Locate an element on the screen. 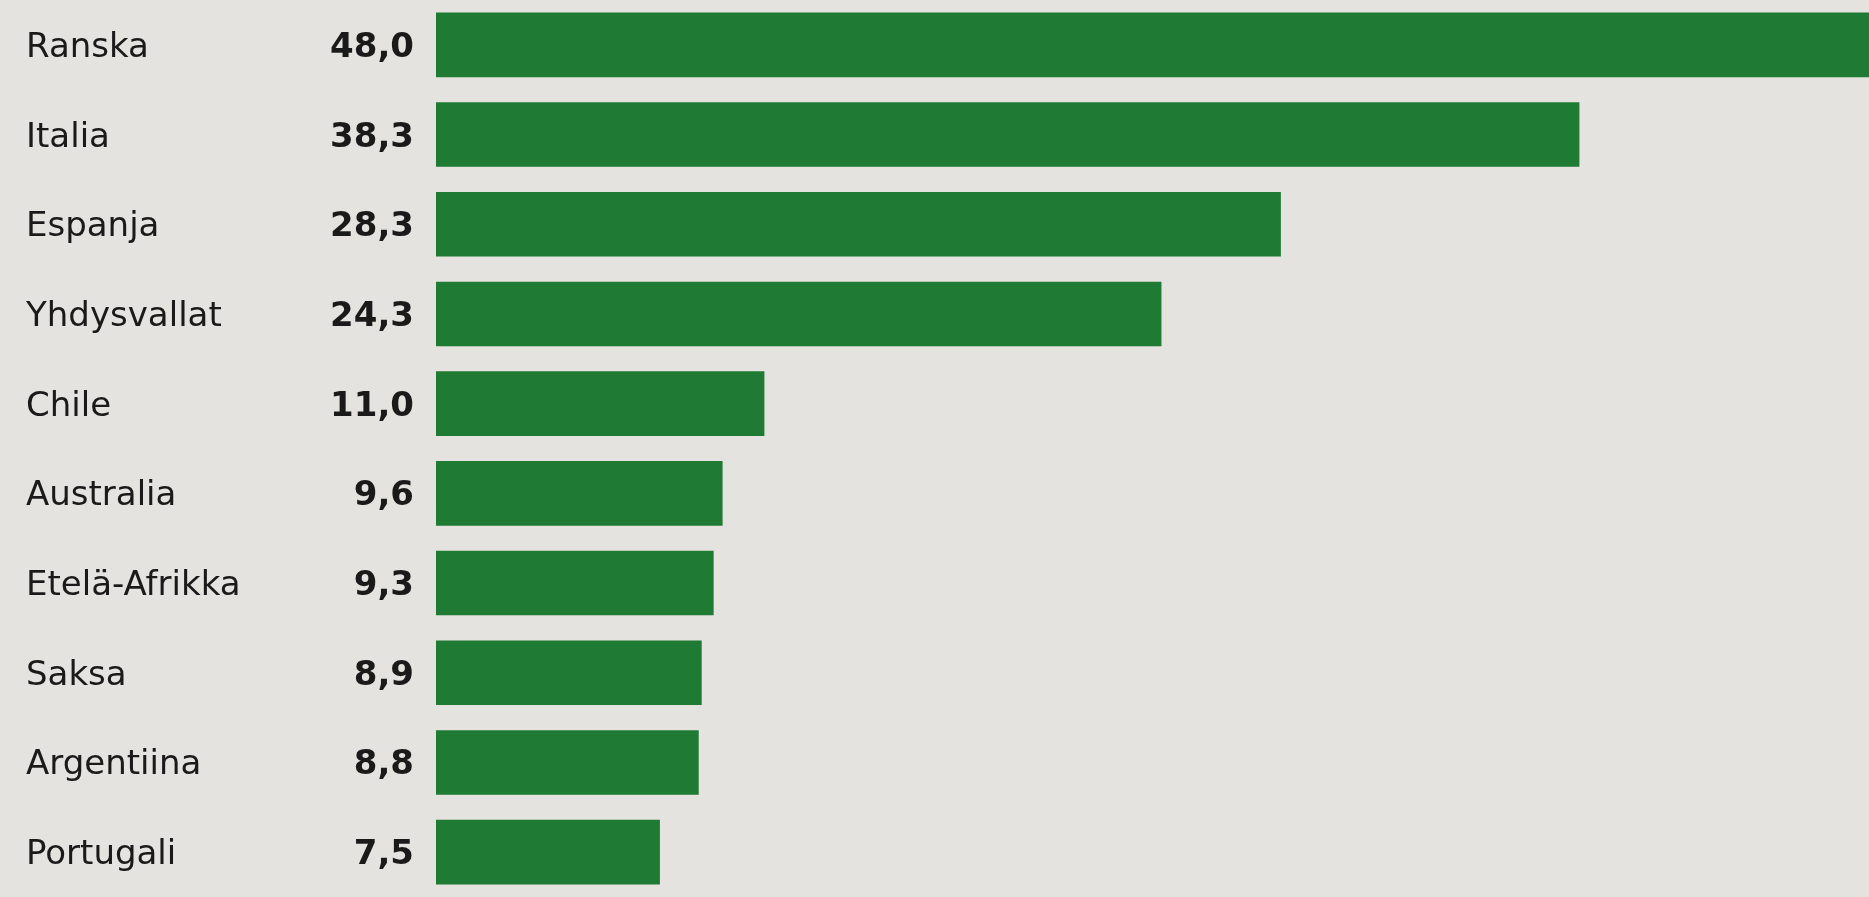 The width and height of the screenshot is (1869, 897). y-tick-label: Saksa is located at coordinates (76, 672).